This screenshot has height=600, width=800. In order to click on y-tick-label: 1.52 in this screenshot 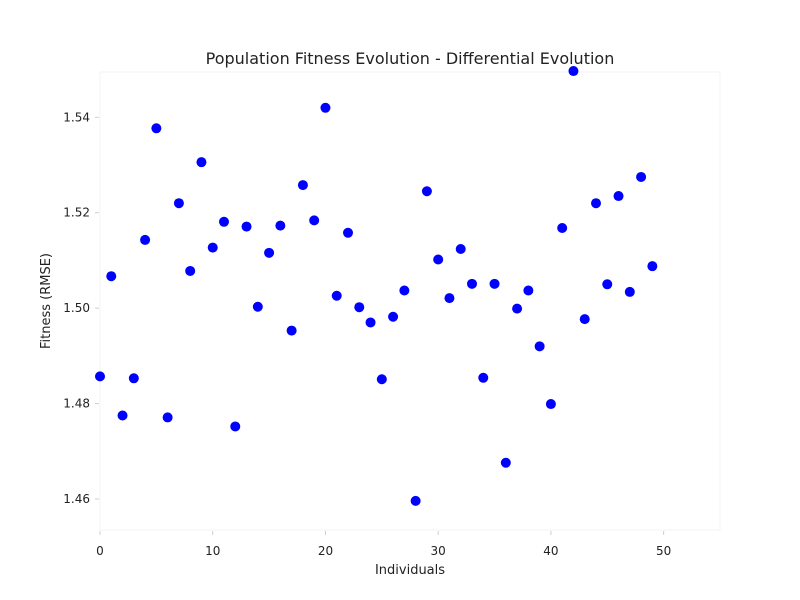, I will do `click(76, 213)`.